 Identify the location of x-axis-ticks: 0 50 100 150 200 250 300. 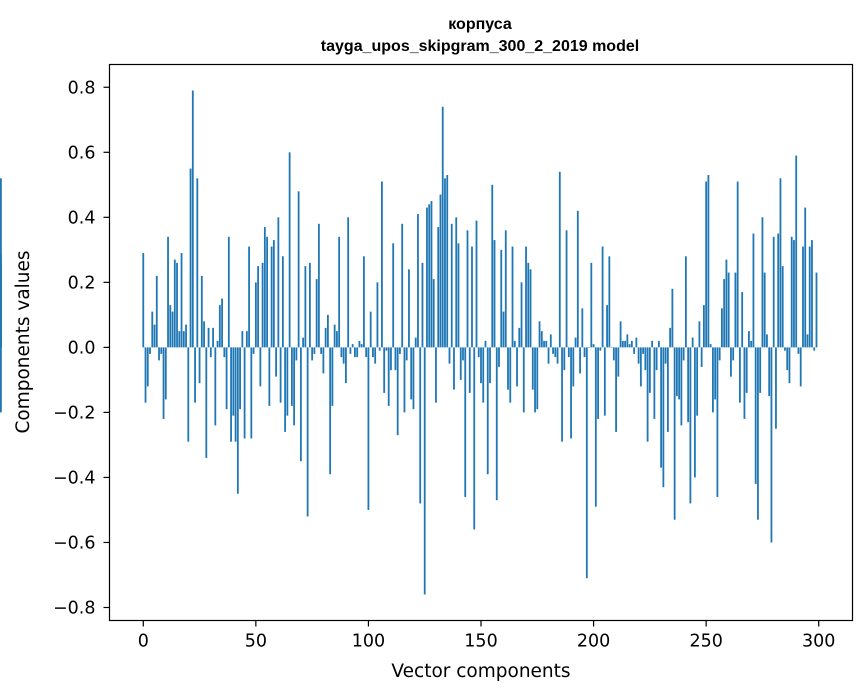
(486, 636).